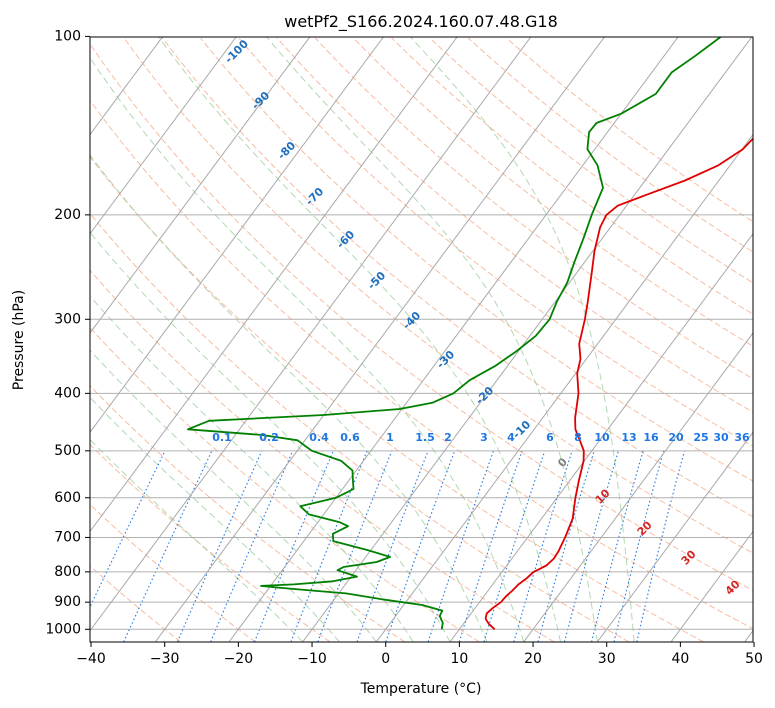 The image size is (775, 708). I want to click on mixing-ratio-label: 1, so click(390, 437).